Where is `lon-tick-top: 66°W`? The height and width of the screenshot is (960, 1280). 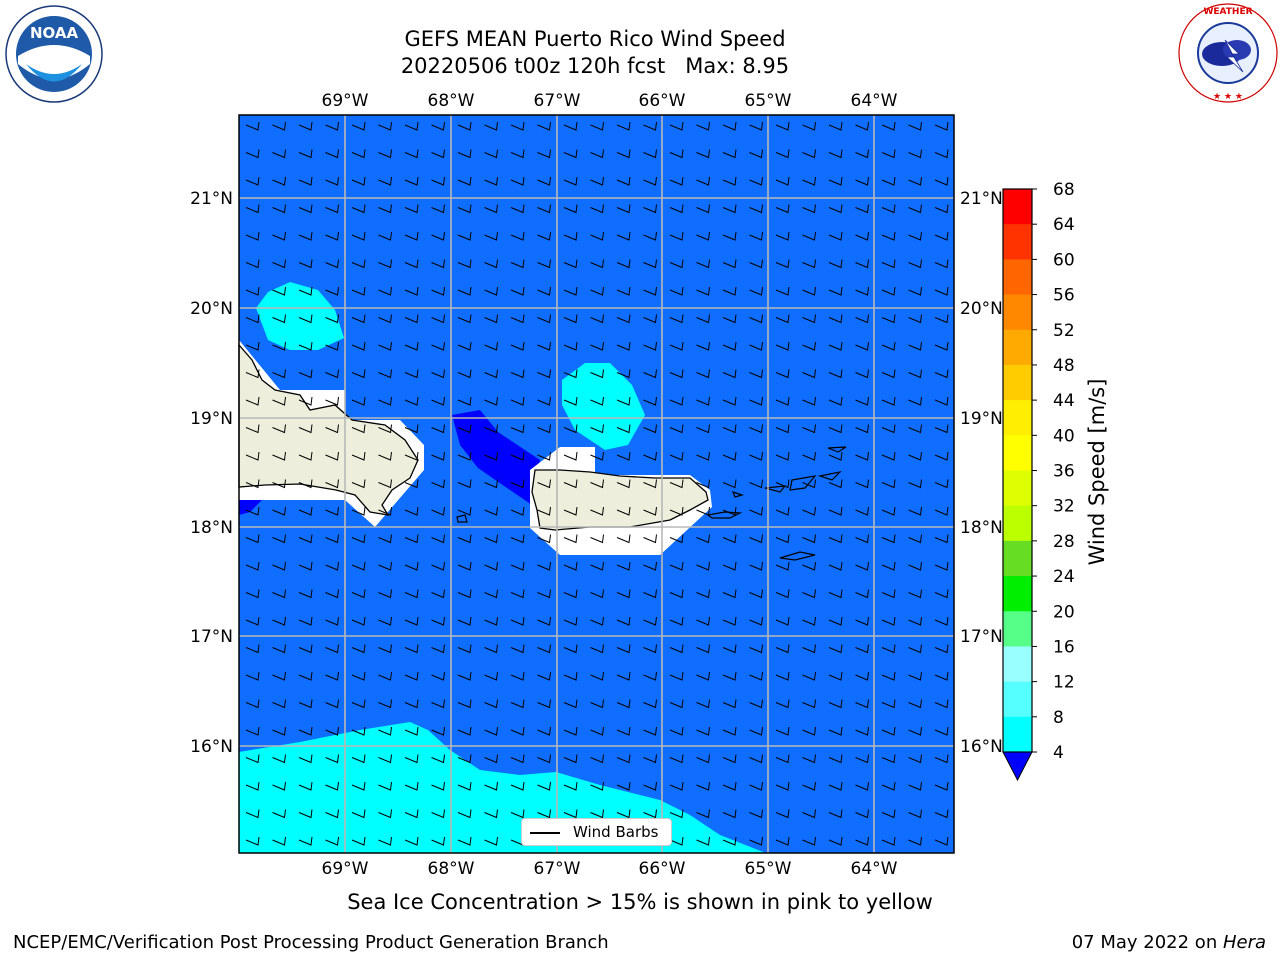
lon-tick-top: 66°W is located at coordinates (662, 101).